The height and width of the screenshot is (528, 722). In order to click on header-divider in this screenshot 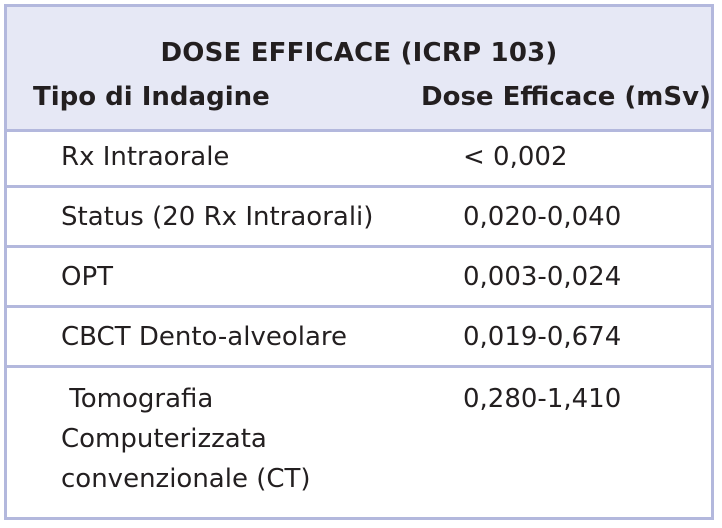, I will do `click(359, 130)`.